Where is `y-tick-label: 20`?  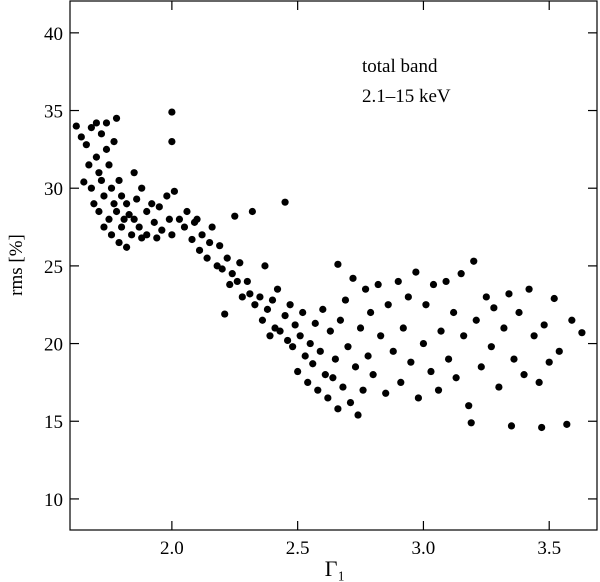 y-tick-label: 20 is located at coordinates (53, 345).